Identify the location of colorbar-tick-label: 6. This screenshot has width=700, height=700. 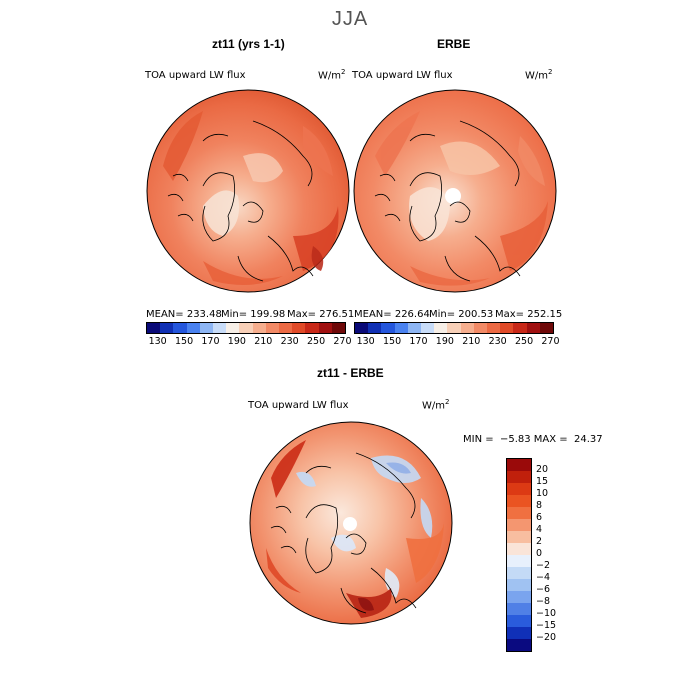
(539, 517).